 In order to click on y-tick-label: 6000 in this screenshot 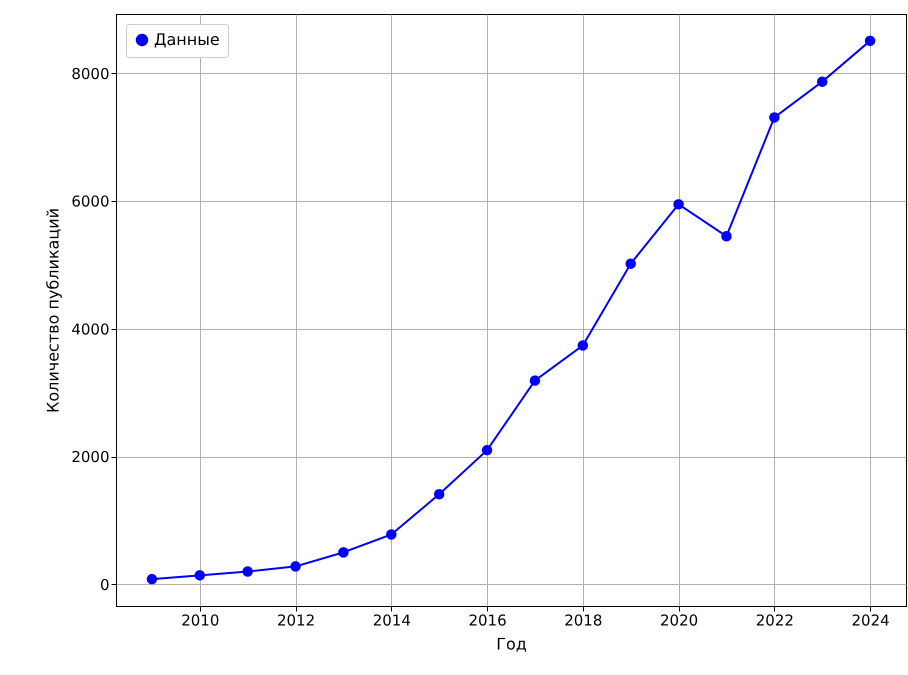, I will do `click(90, 201)`.